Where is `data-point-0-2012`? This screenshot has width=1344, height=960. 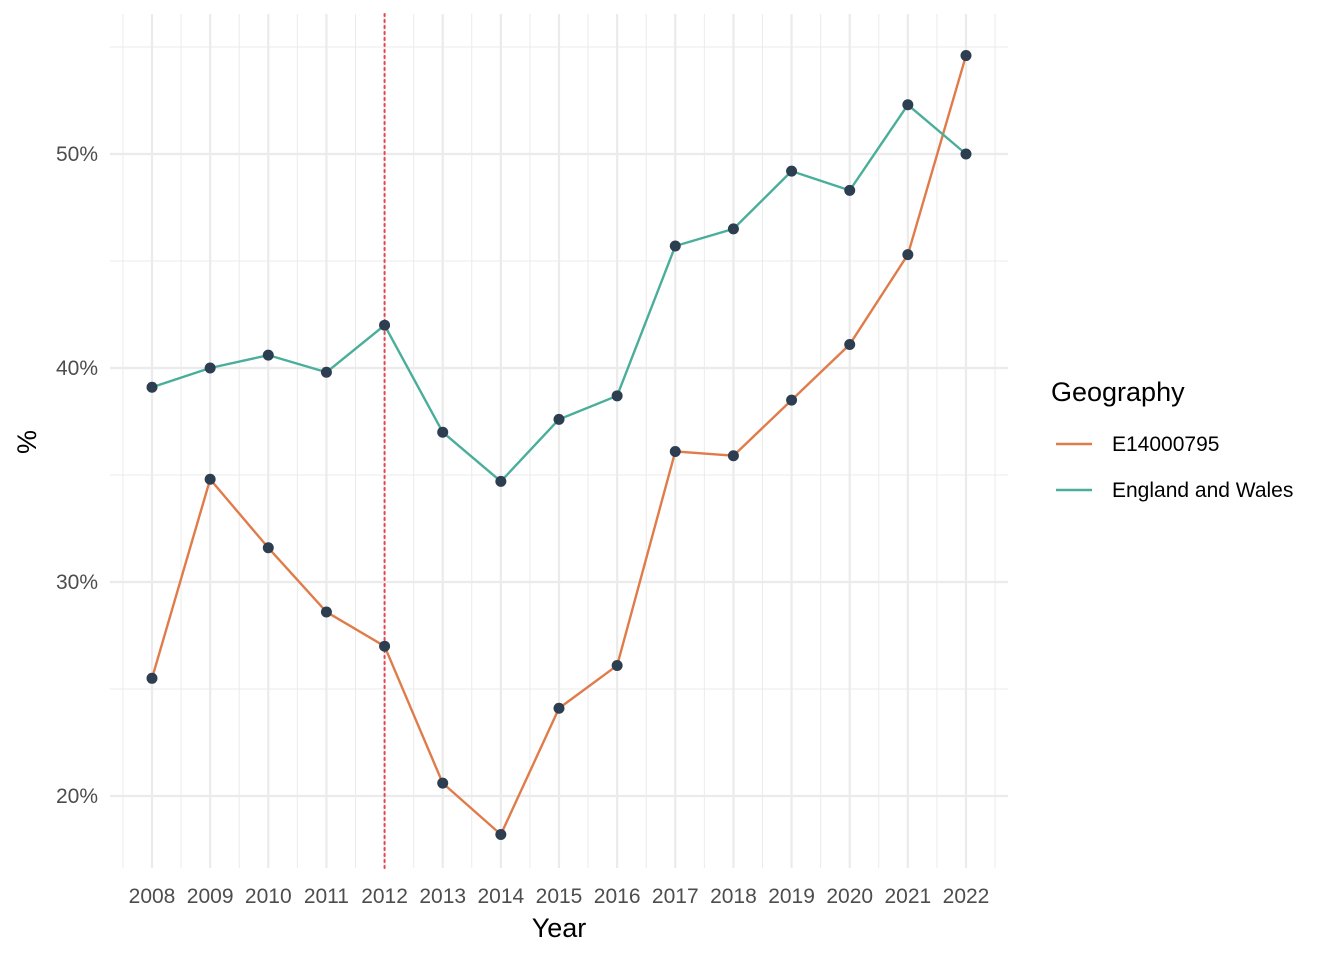
data-point-0-2012 is located at coordinates (385, 646).